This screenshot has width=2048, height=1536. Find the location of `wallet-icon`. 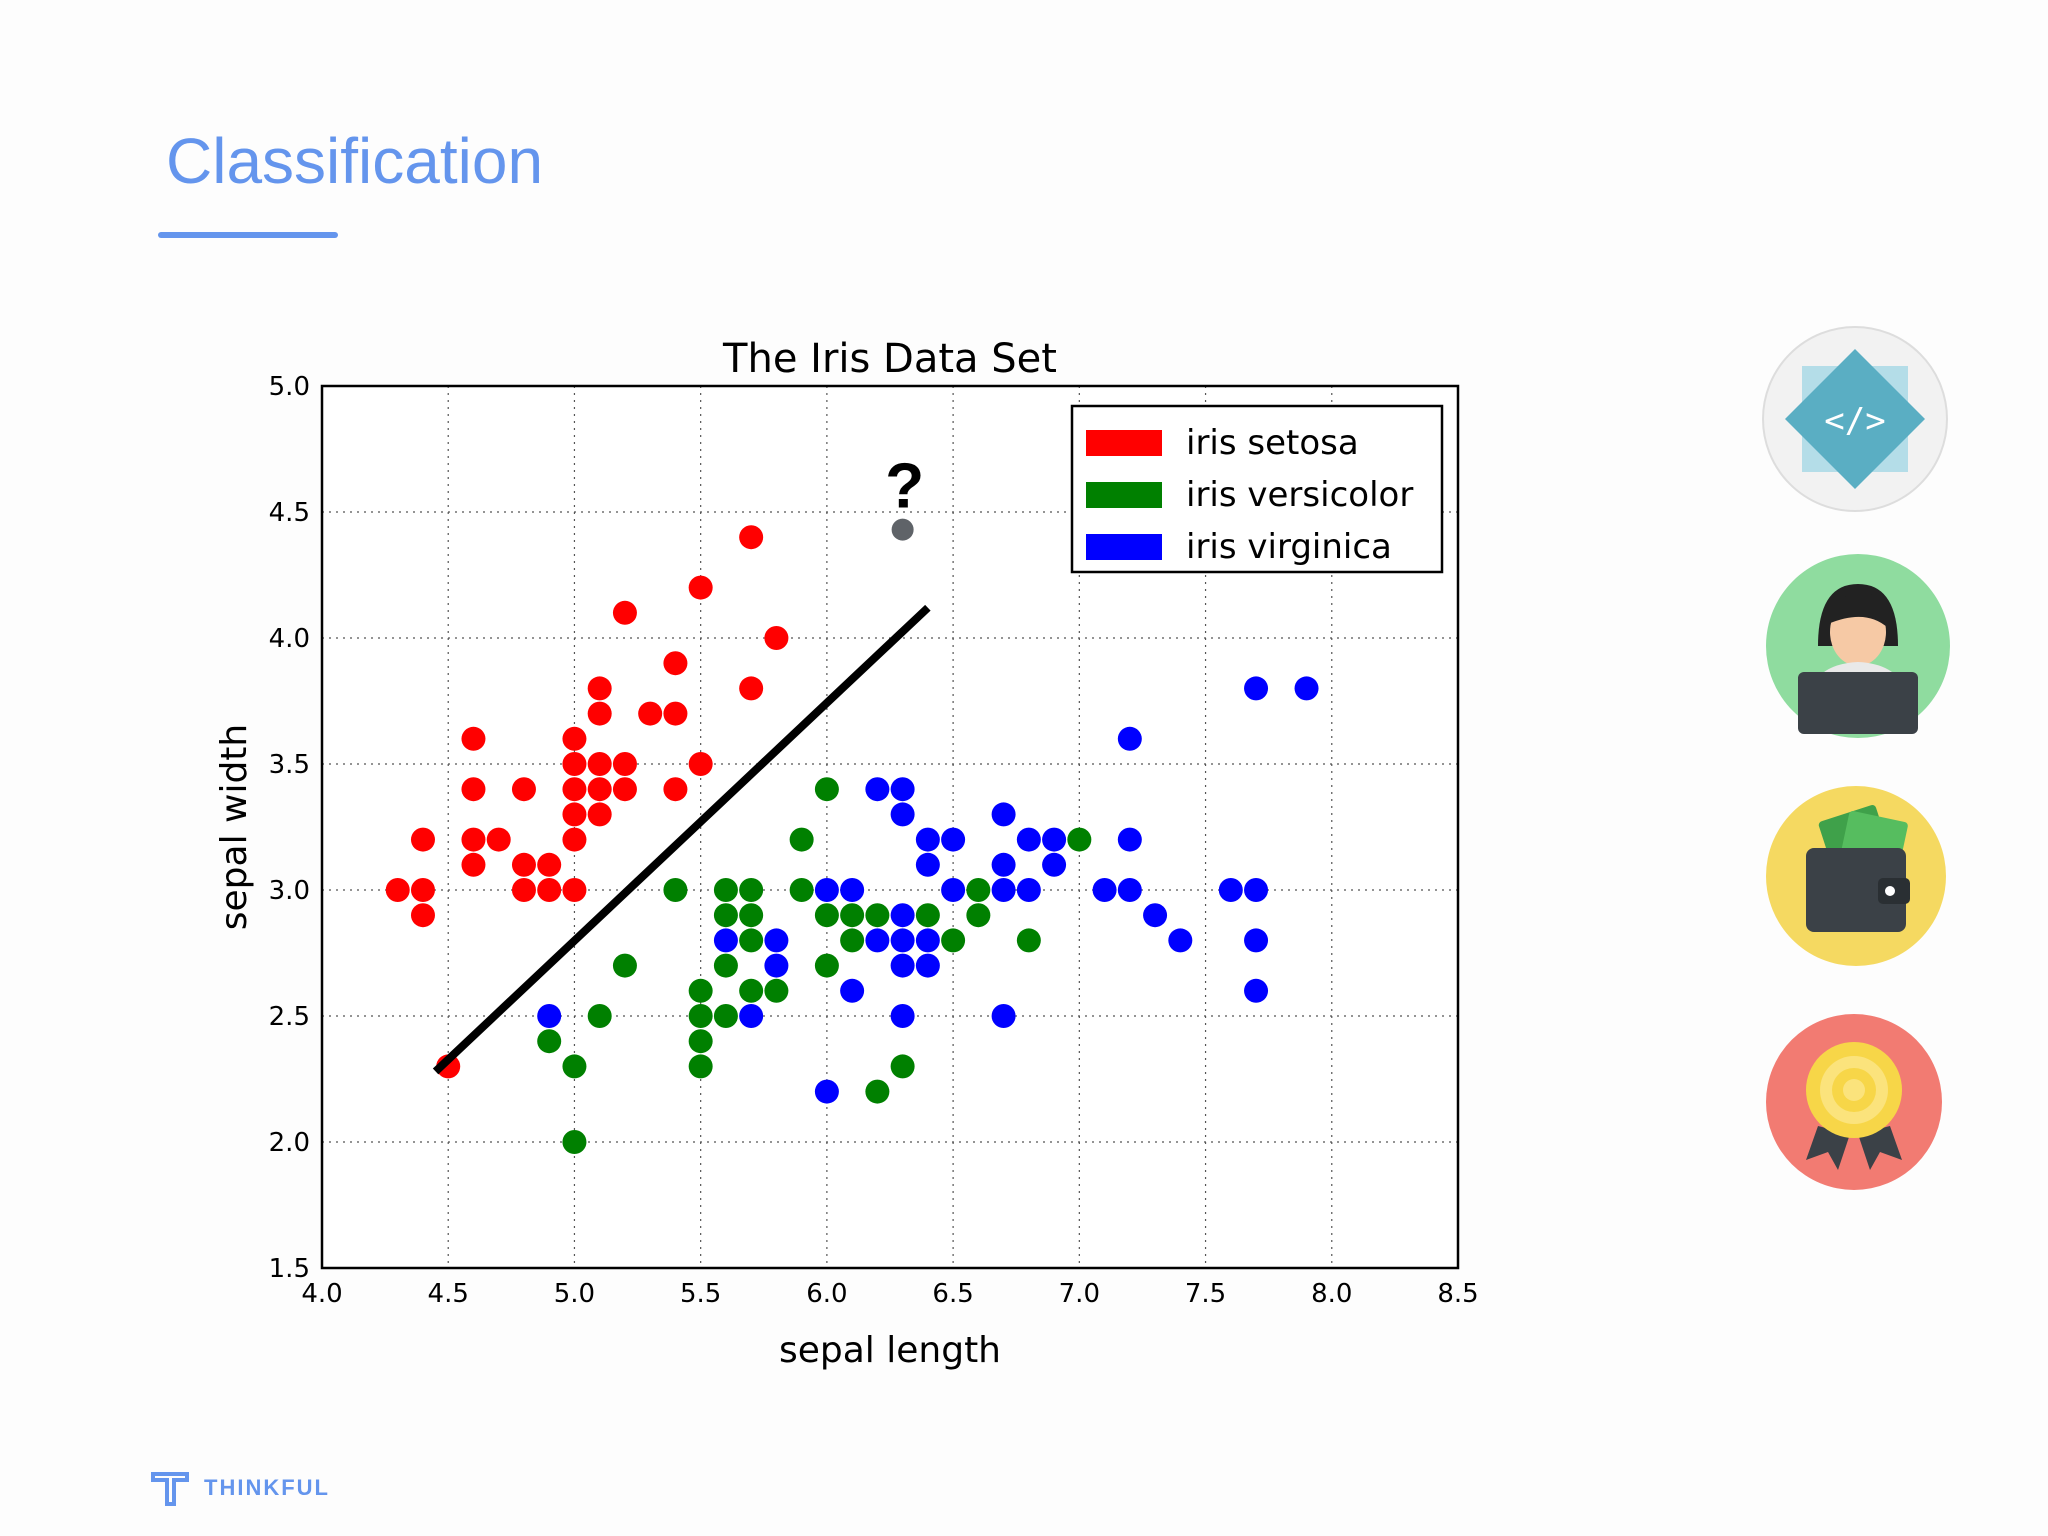

wallet-icon is located at coordinates (1856, 876).